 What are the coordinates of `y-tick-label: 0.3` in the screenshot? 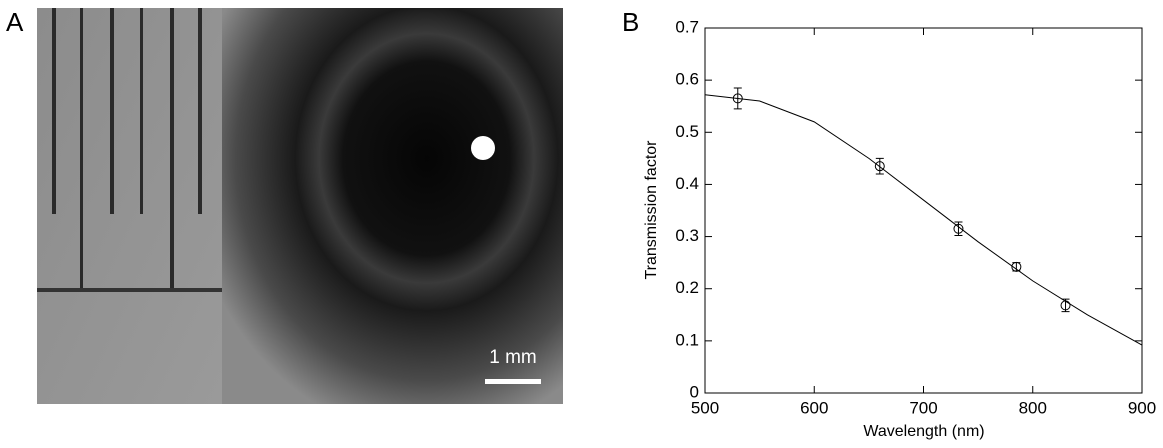 It's located at (687, 235).